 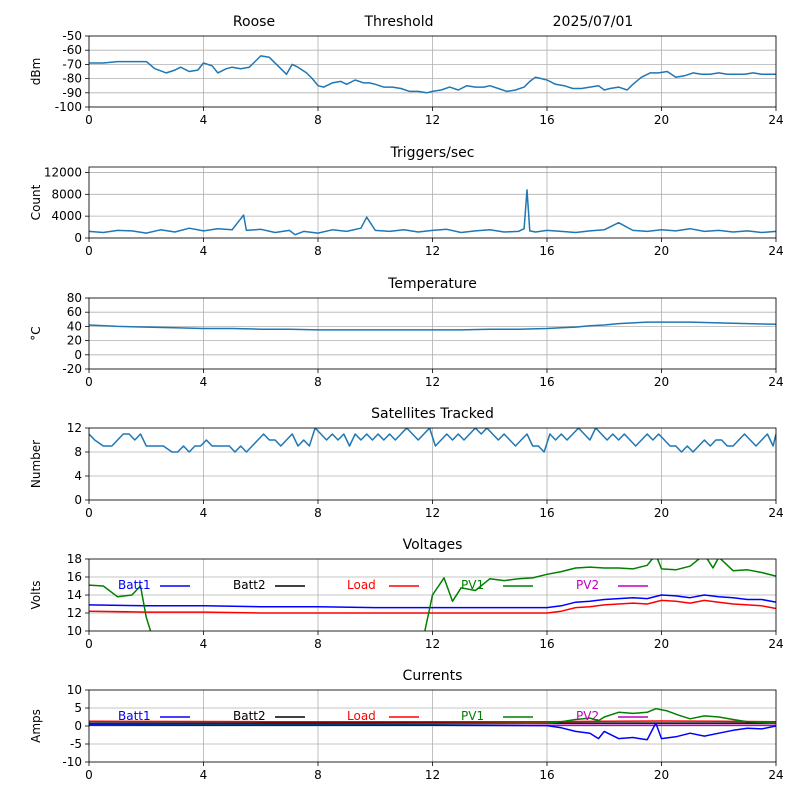 What do you see at coordinates (72, 64) in the screenshot?
I see `y-tick-label: -70` at bounding box center [72, 64].